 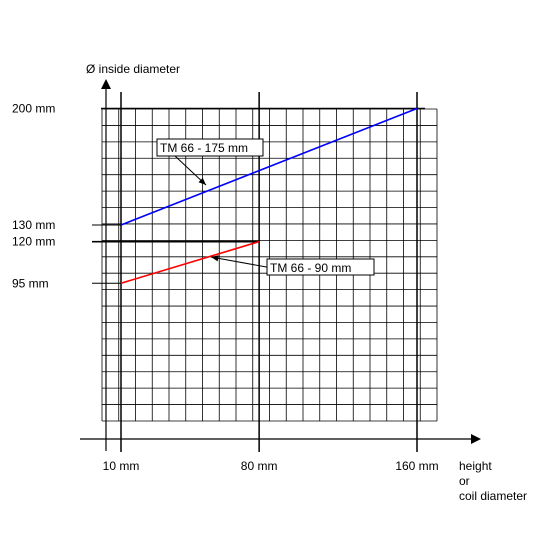 What do you see at coordinates (33, 109) in the screenshot?
I see `y-tick-label: 200 mm` at bounding box center [33, 109].